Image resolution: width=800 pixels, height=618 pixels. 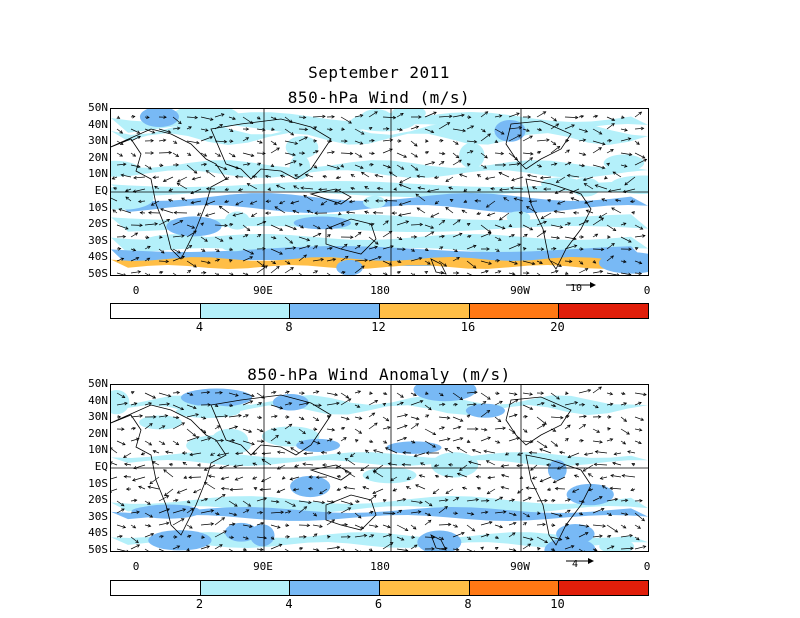 What do you see at coordinates (98, 257) in the screenshot?
I see `lat-tick-label: 40S` at bounding box center [98, 257].